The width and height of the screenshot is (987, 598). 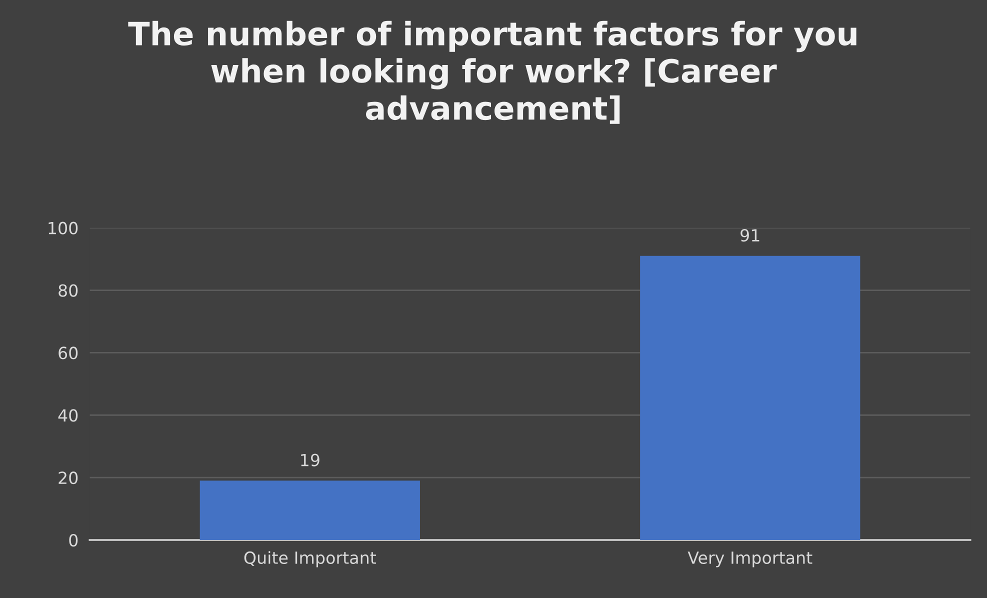 I want to click on y-tick-label: 80, so click(x=68, y=290).